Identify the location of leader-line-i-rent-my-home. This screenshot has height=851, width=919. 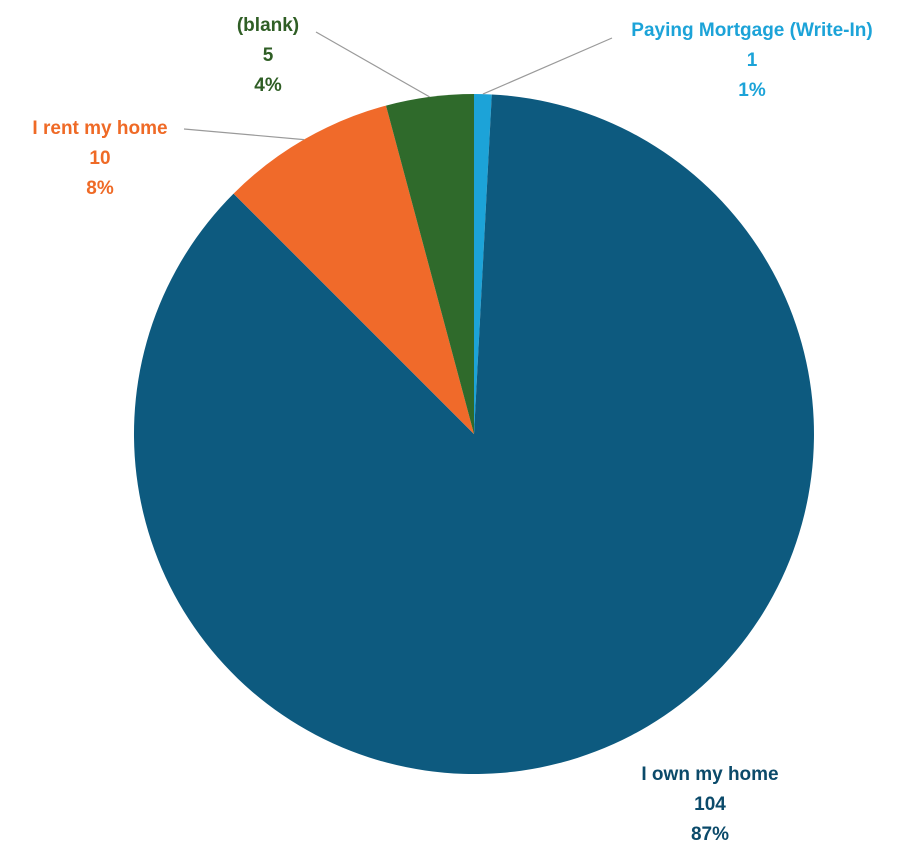
(244, 134).